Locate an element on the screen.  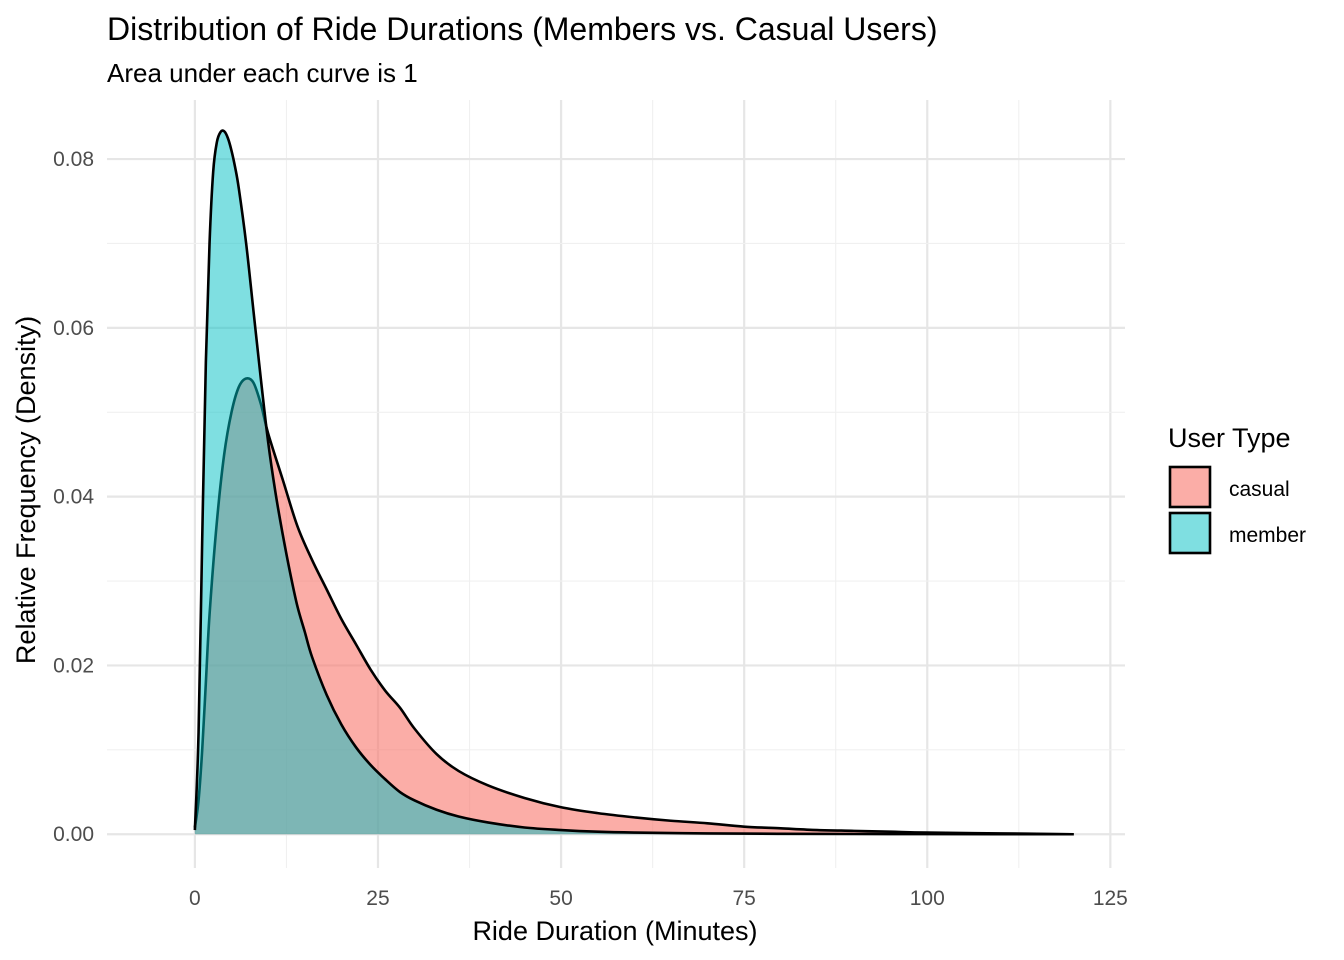
legend: User Type casual member is located at coordinates (1237, 489).